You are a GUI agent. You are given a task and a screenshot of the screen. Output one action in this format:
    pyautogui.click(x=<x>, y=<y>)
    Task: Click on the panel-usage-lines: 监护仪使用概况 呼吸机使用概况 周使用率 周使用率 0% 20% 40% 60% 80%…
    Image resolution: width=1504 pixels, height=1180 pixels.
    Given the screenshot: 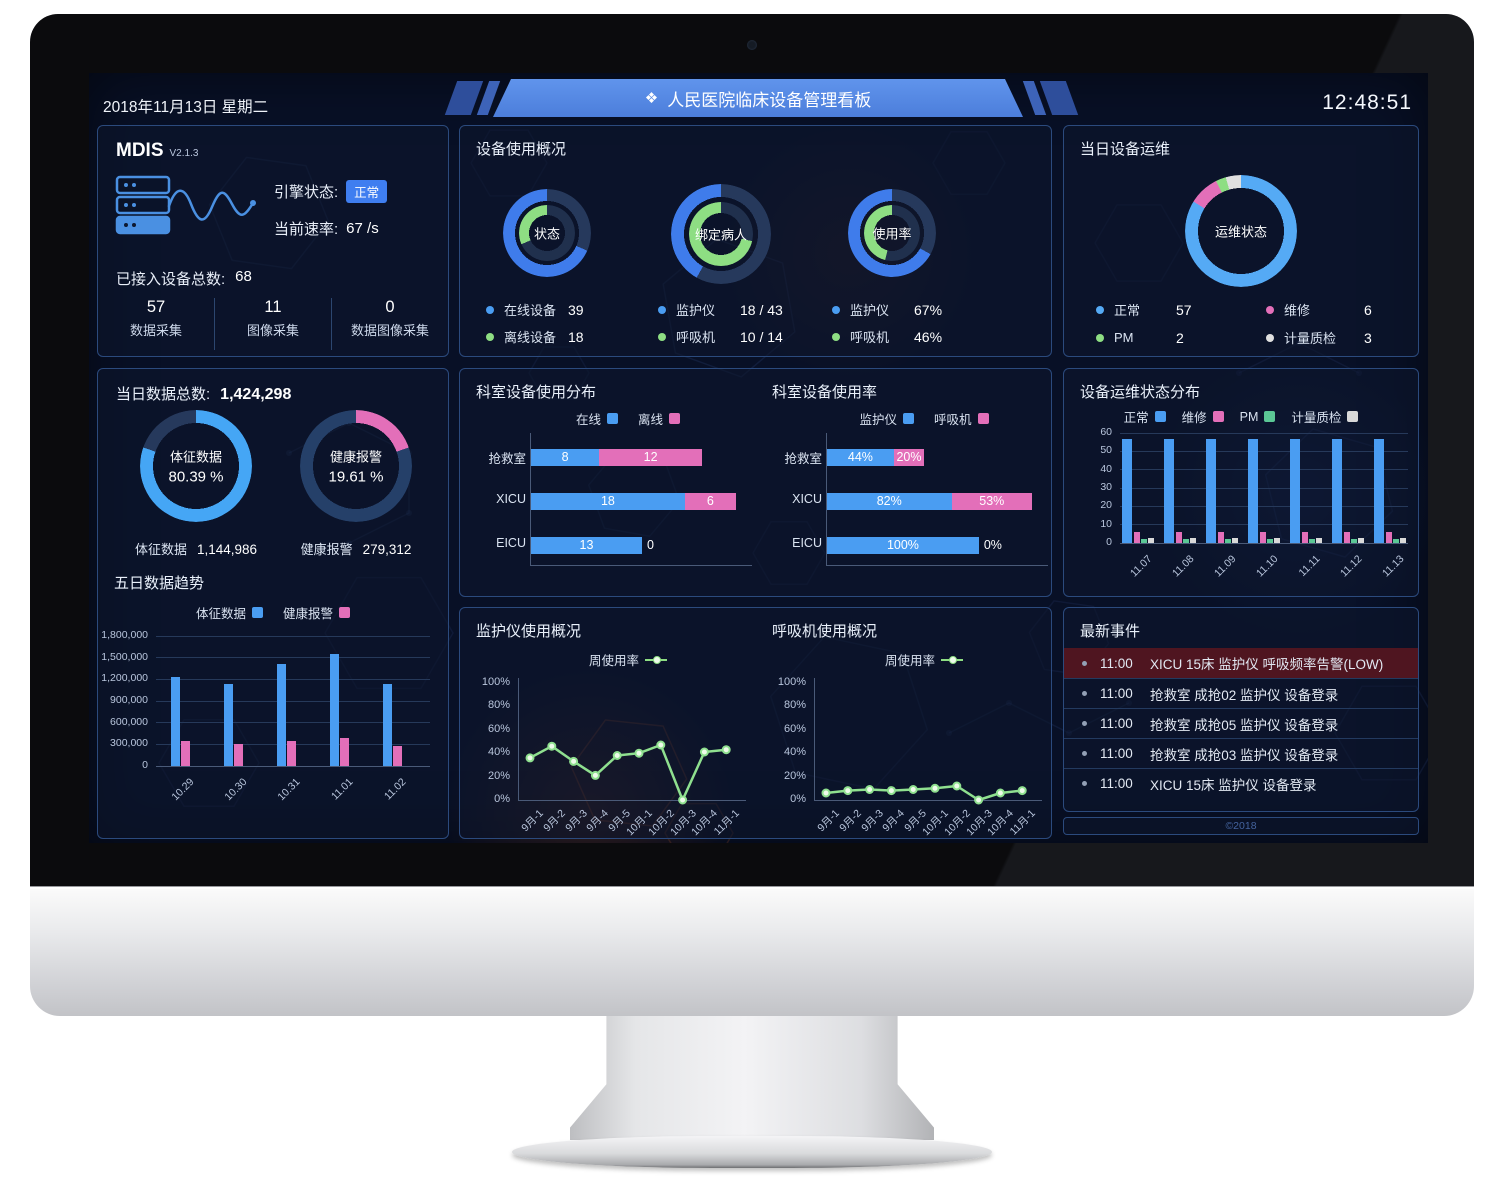 What is the action you would take?
    pyautogui.click(x=755, y=723)
    